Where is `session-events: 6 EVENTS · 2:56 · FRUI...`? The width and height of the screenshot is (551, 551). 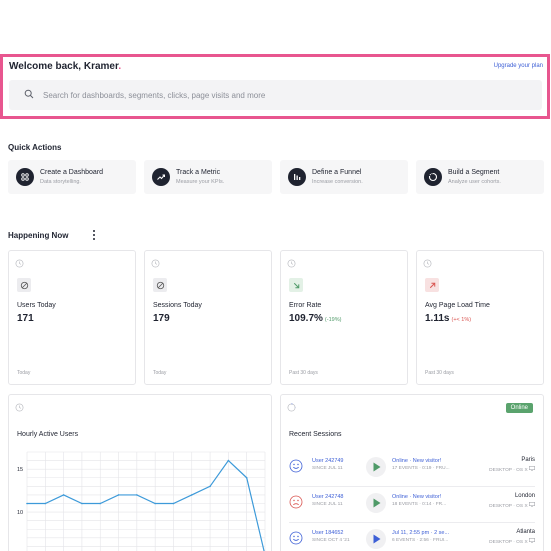 session-events: 6 EVENTS · 2:56 · FRUI... is located at coordinates (420, 540).